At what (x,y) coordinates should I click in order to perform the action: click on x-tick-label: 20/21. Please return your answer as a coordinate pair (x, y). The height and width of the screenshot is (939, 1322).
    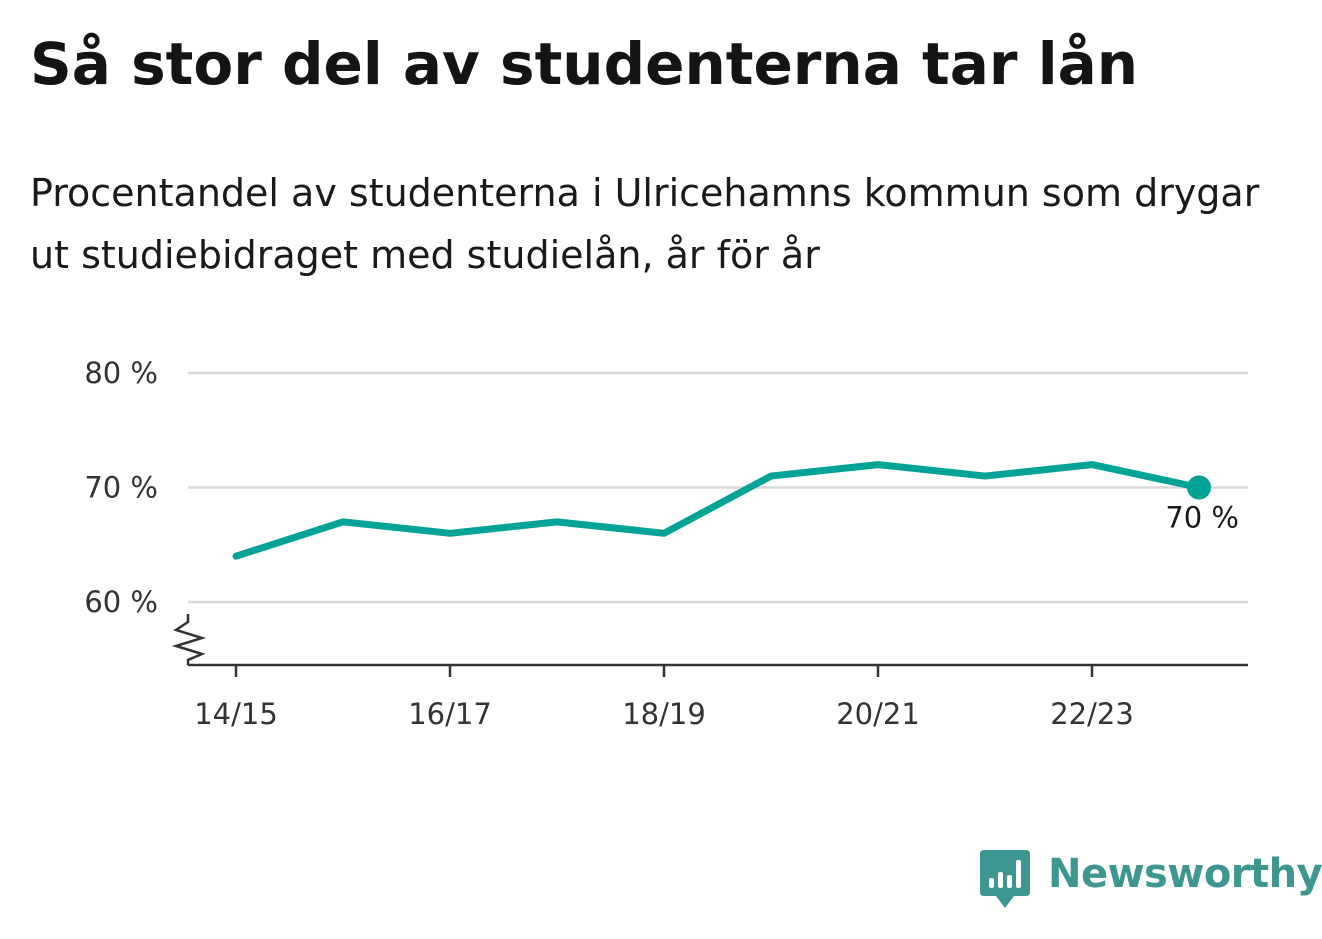
    Looking at the image, I should click on (878, 714).